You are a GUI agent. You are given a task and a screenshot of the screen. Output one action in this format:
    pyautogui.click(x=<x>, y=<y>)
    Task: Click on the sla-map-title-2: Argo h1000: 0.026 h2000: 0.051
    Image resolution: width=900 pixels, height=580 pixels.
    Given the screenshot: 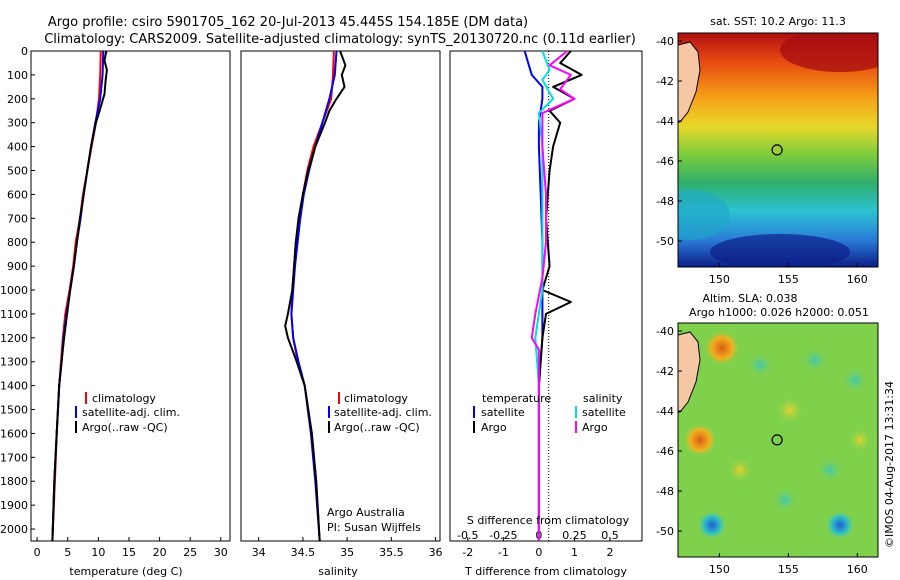 What is the action you would take?
    pyautogui.click(x=779, y=312)
    